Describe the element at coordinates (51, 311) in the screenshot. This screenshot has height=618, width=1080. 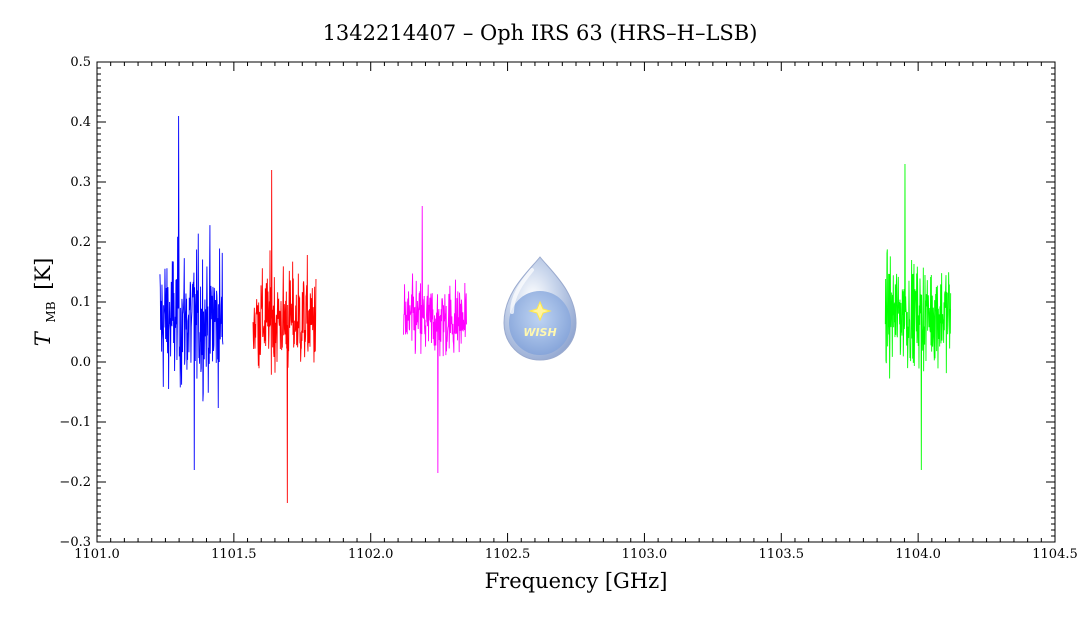
I see `y-axis-label-sub: MB` at that location.